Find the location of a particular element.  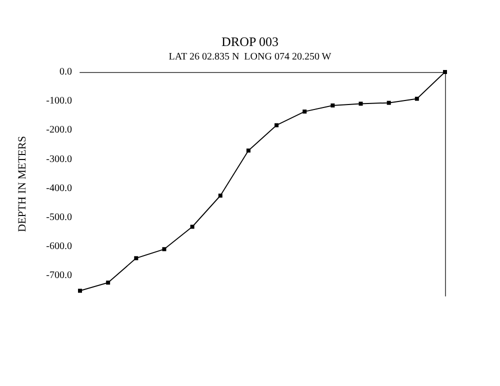

y-tick-label: -300.0 is located at coordinates (59, 159).